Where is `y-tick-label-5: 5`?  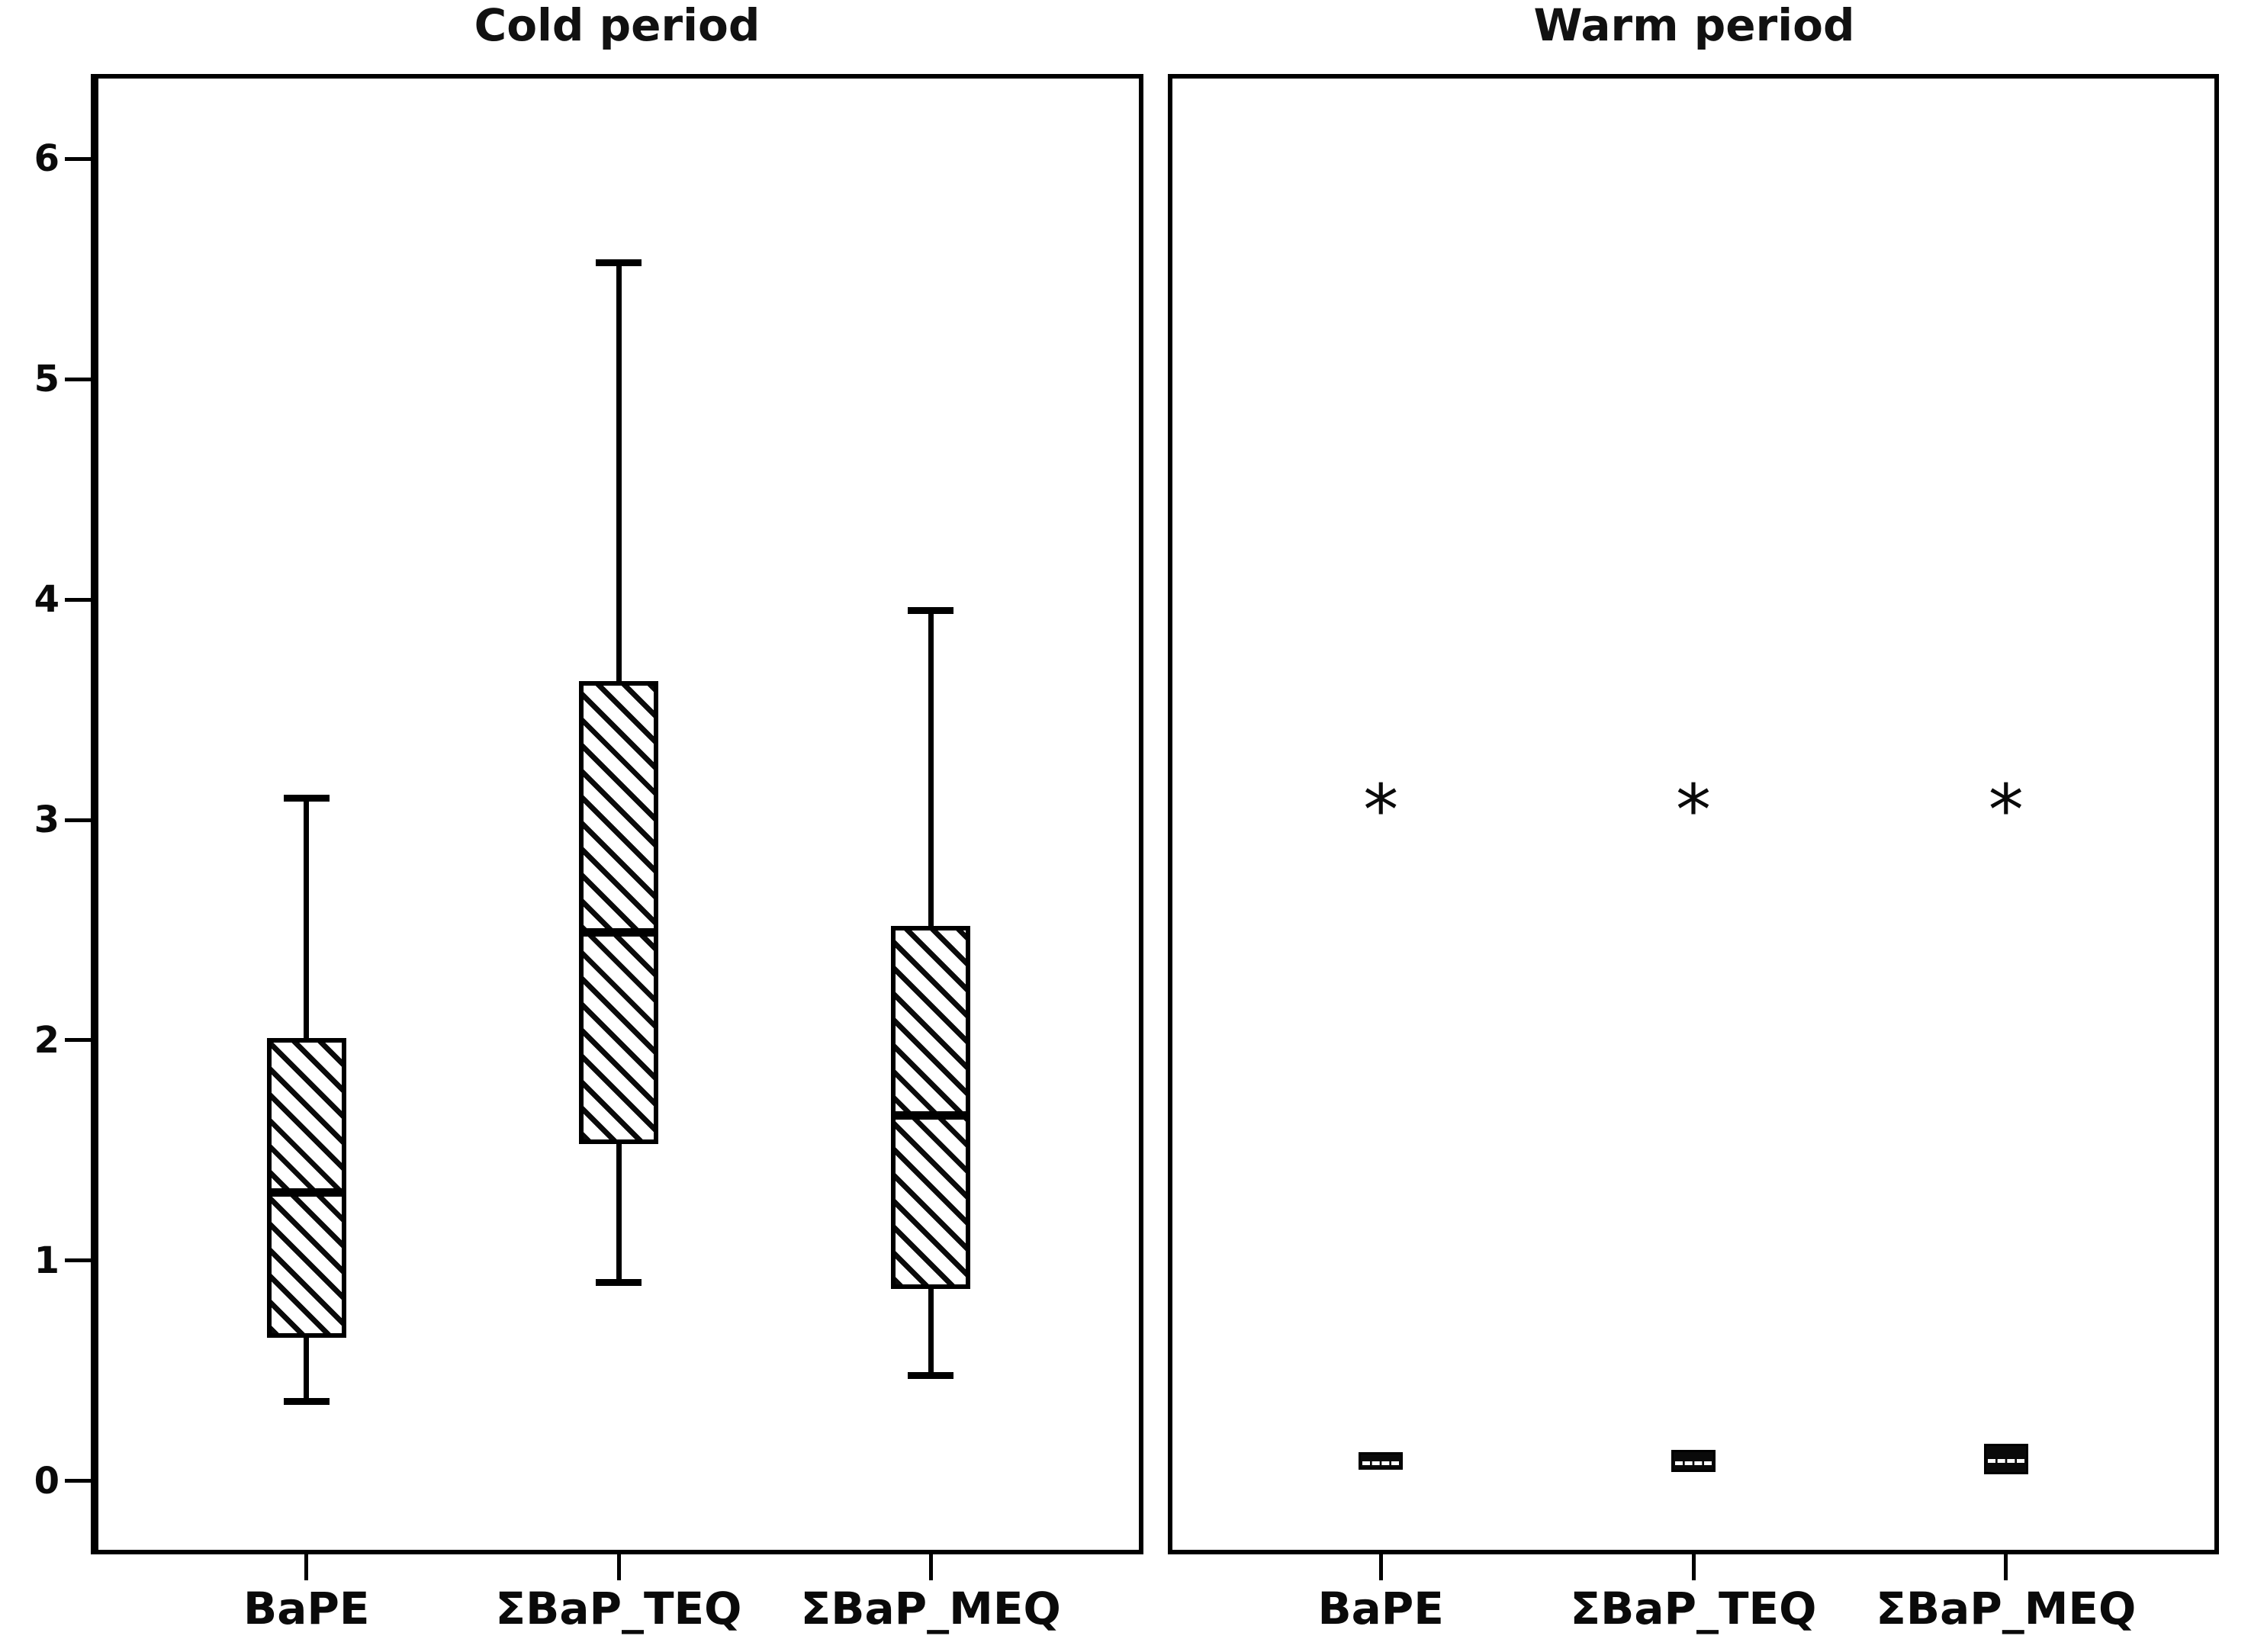
y-tick-label-5: 5 is located at coordinates (46, 379).